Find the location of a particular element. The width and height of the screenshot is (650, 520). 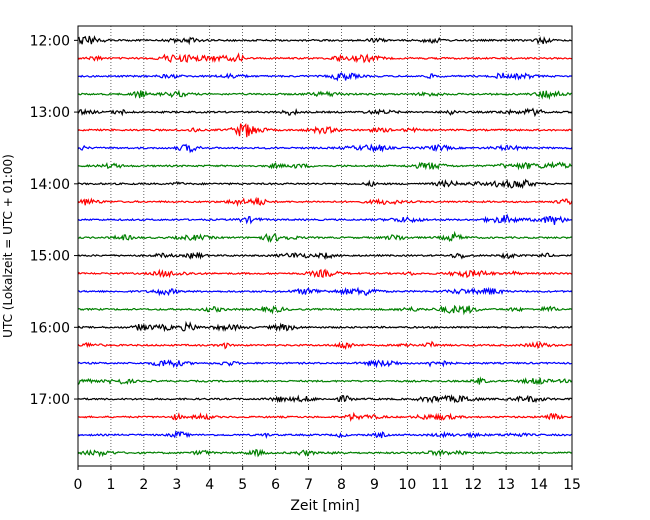

y-axis-ticks: 12:00 13:00 14:00 15:00 16:00 17:00 is located at coordinates (54, 220).